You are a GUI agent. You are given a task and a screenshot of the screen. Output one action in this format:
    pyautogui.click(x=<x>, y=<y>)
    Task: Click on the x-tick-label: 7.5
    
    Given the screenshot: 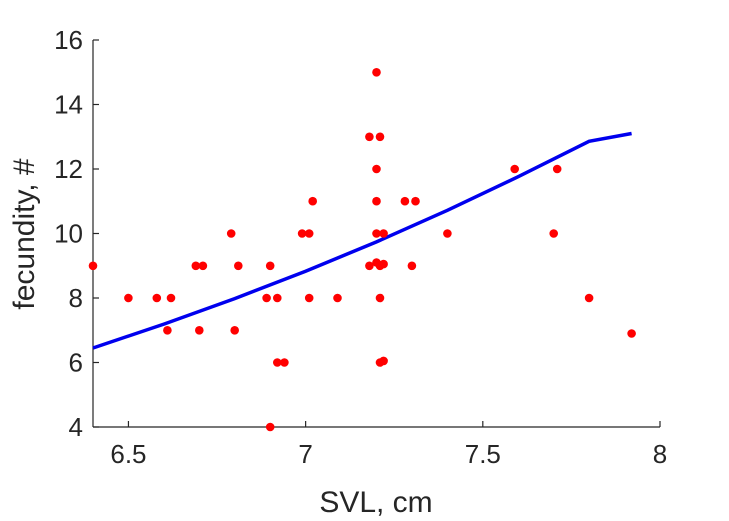 What is the action you would take?
    pyautogui.click(x=483, y=454)
    